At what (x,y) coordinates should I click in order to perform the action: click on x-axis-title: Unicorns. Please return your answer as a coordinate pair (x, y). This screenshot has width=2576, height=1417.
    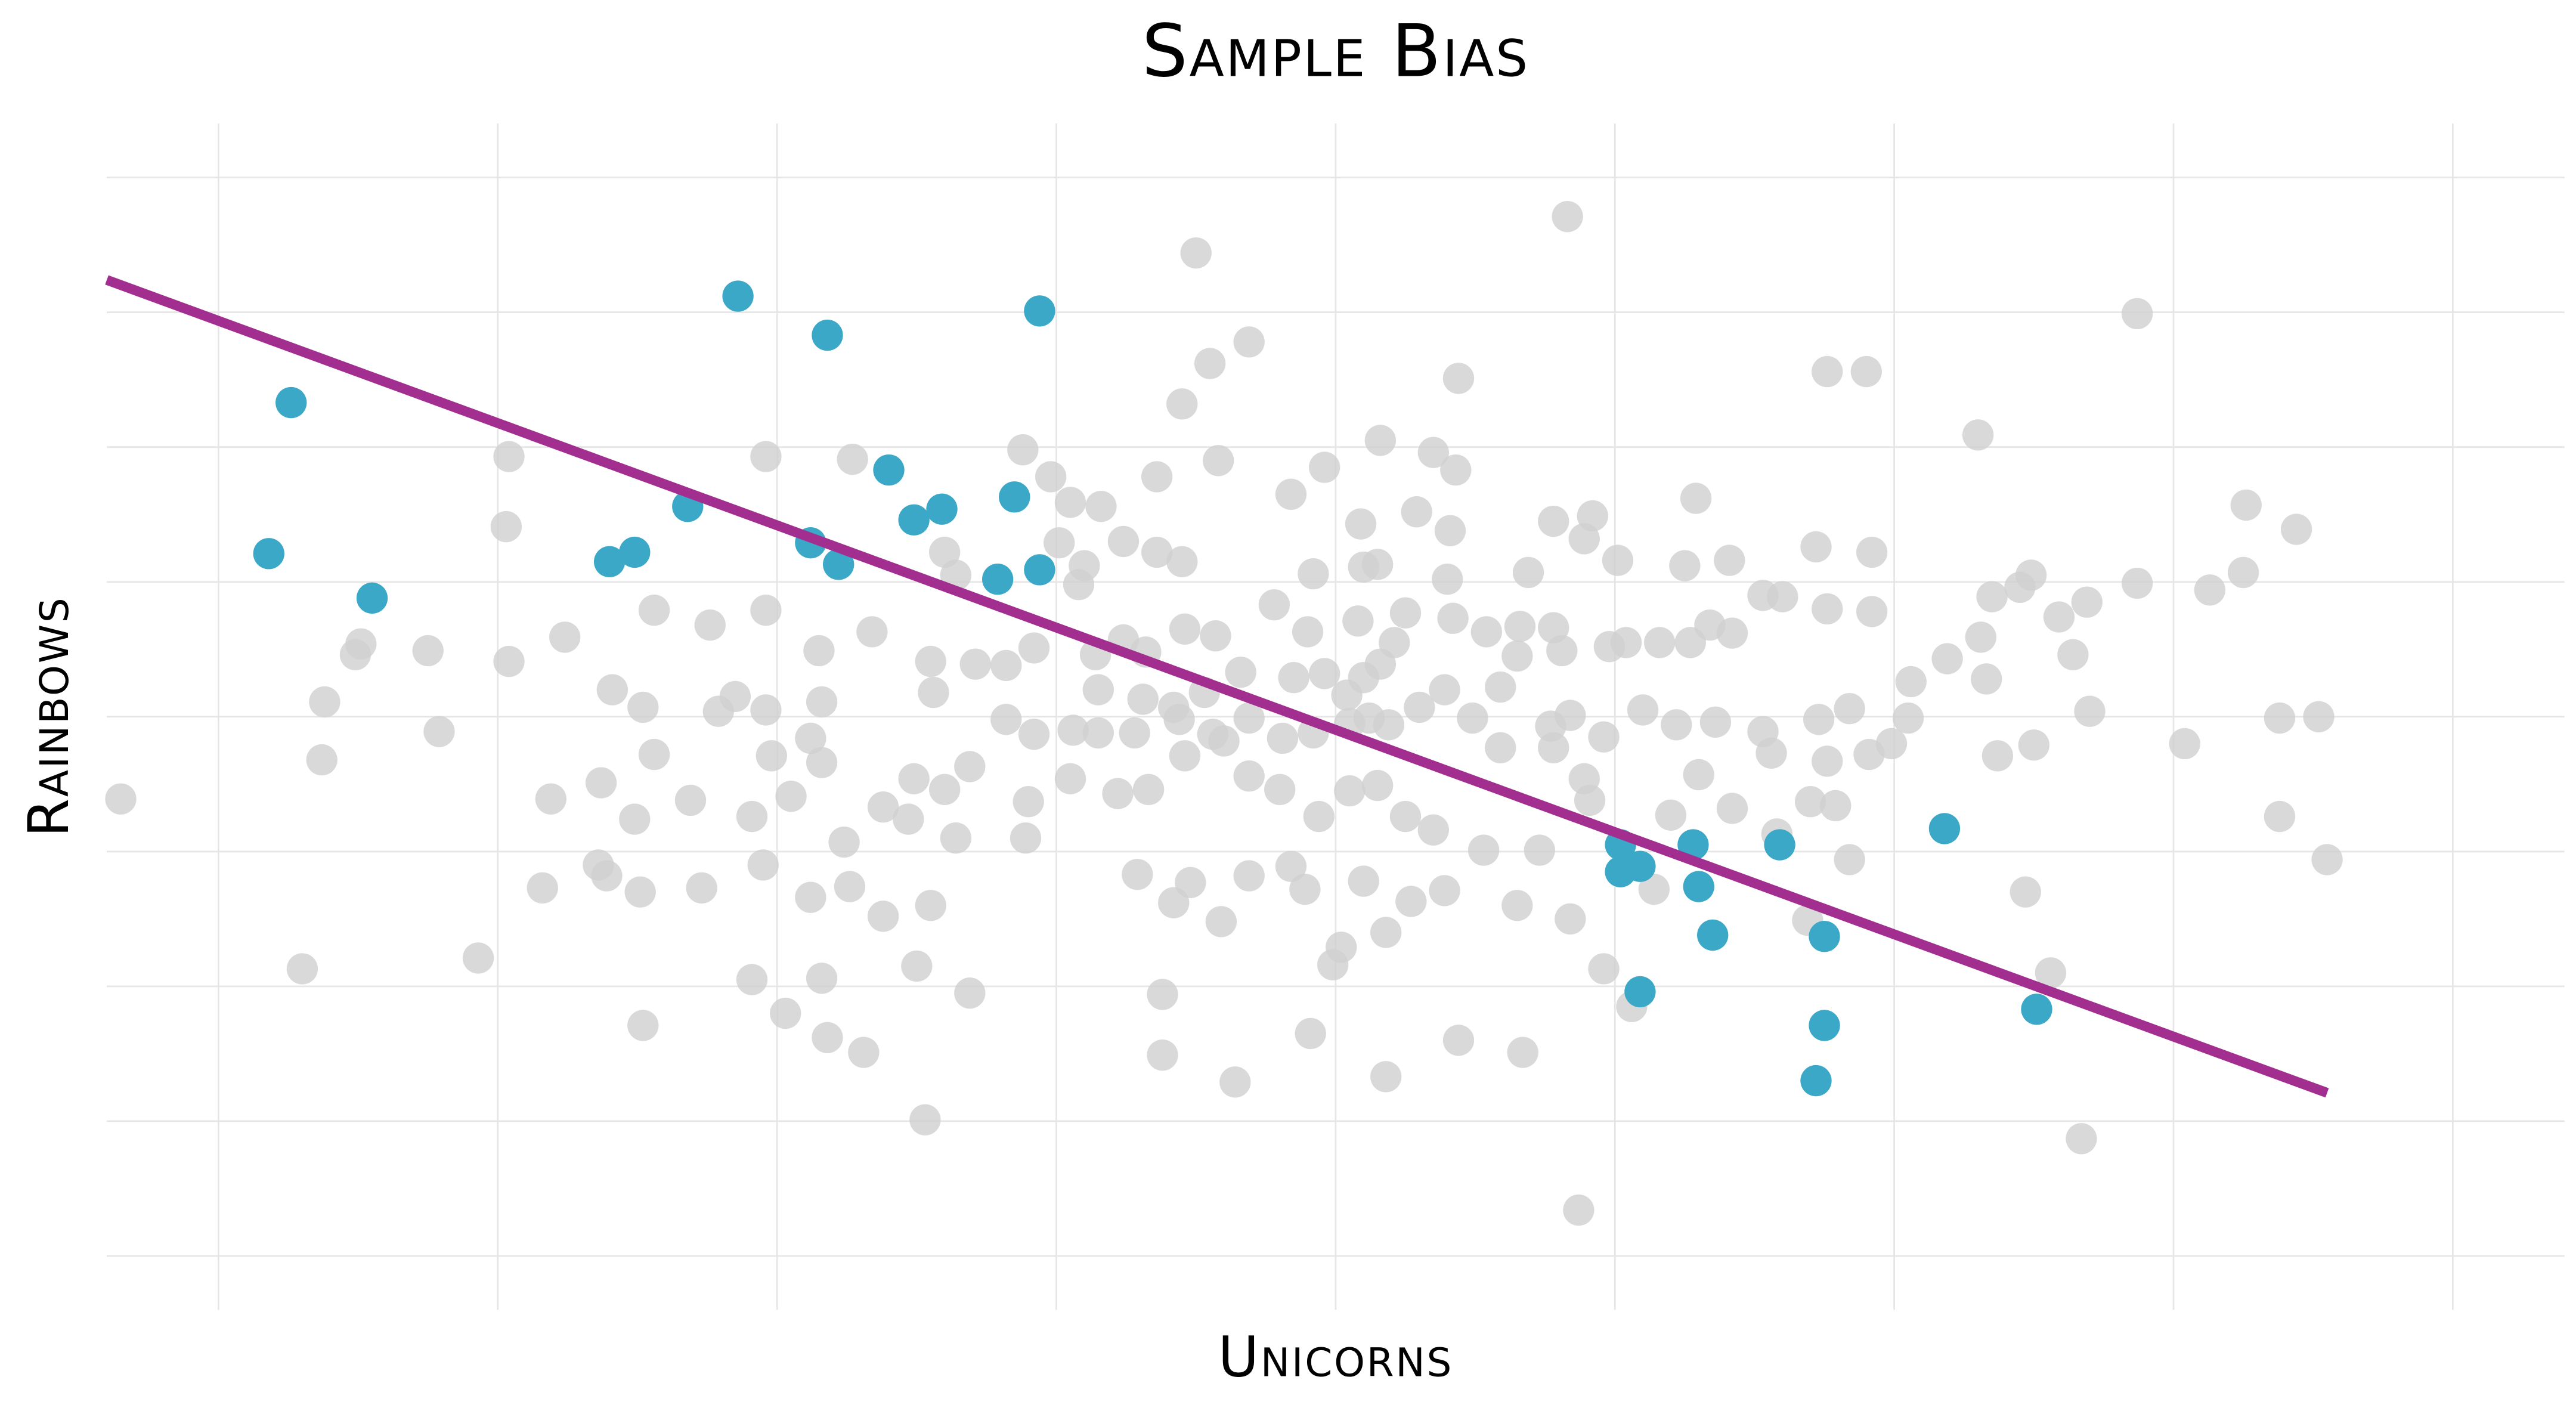
    Looking at the image, I should click on (1336, 1357).